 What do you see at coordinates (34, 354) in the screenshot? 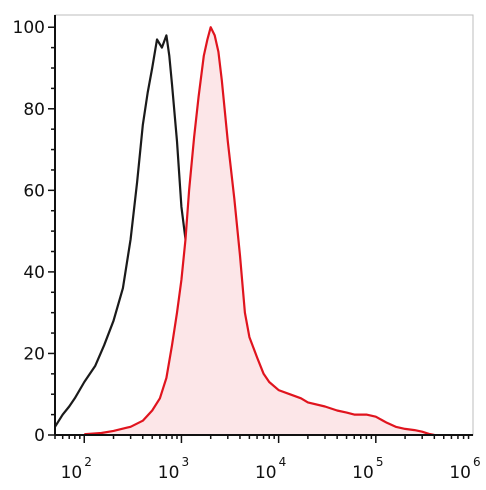
I see `y-tick-label: 20` at bounding box center [34, 354].